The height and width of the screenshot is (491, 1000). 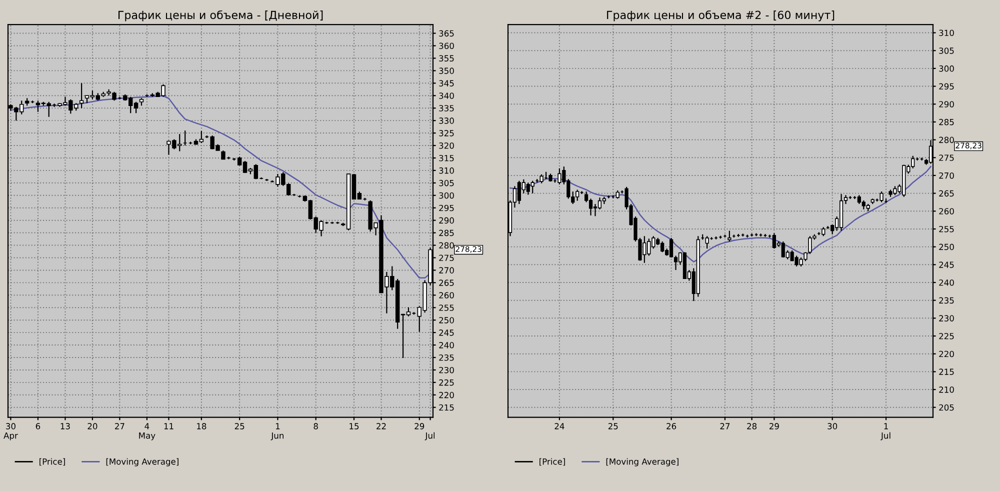 What do you see at coordinates (446, 83) in the screenshot?
I see `y-tick-label: 345` at bounding box center [446, 83].